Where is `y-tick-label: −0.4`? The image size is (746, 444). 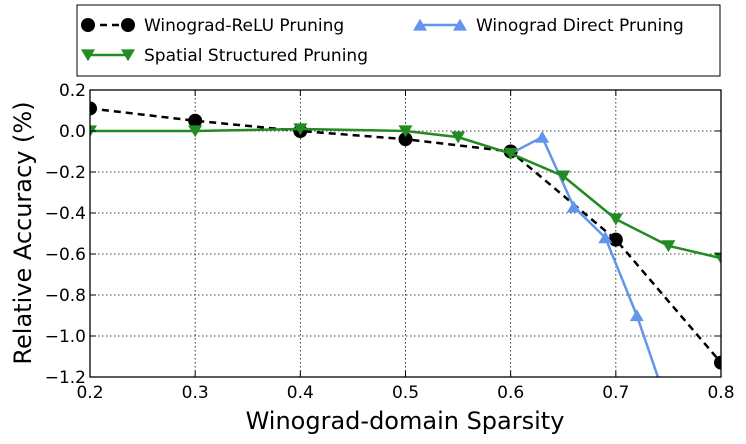
y-tick-label: −0.4 is located at coordinates (65, 214).